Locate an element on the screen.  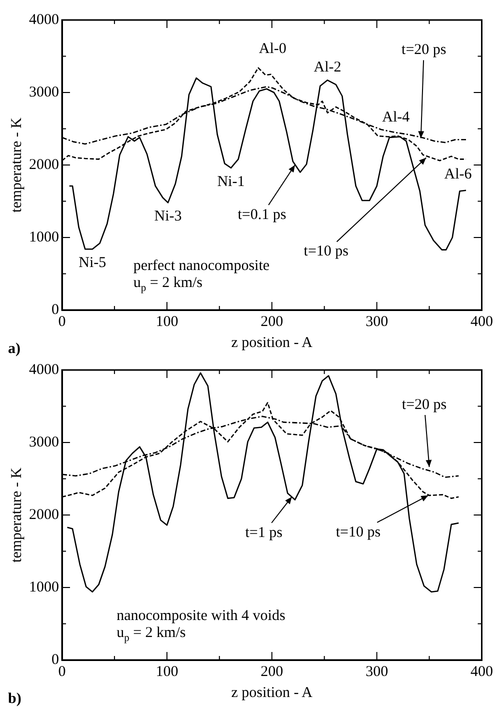
text: a) is located at coordinates (14, 348).